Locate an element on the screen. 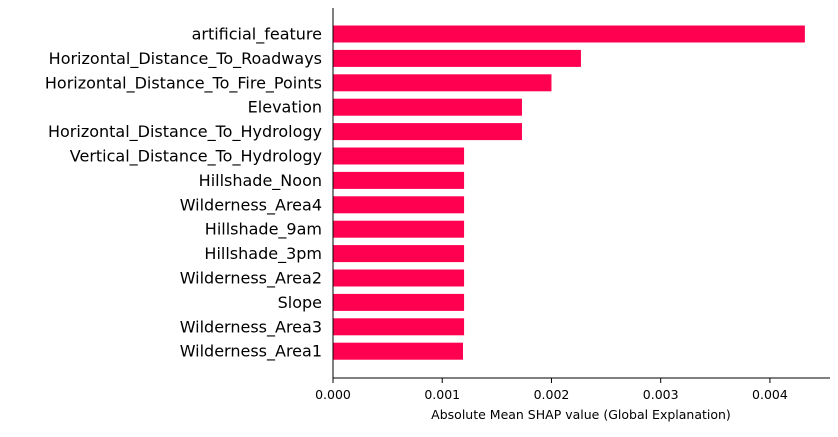 This screenshot has height=437, width=838. x-tick-label-3: 0.003 is located at coordinates (661, 394).